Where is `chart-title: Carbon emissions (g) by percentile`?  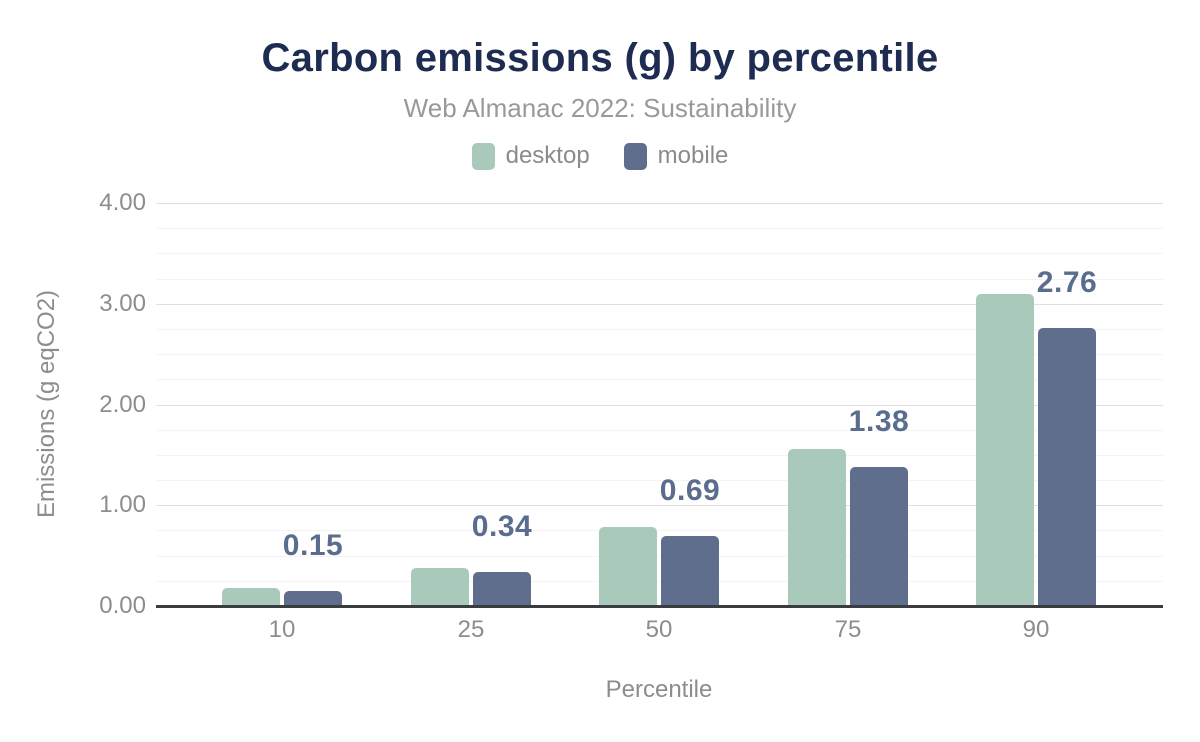 chart-title: Carbon emissions (g) by percentile is located at coordinates (600, 58).